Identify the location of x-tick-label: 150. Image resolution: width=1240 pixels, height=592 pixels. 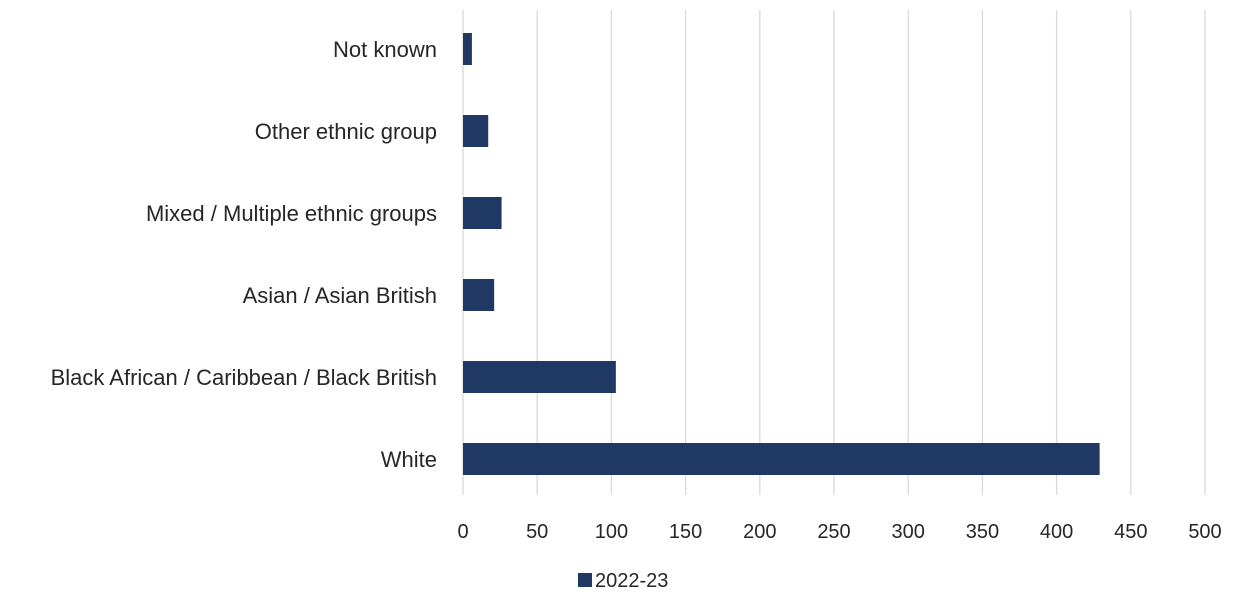
(685, 532).